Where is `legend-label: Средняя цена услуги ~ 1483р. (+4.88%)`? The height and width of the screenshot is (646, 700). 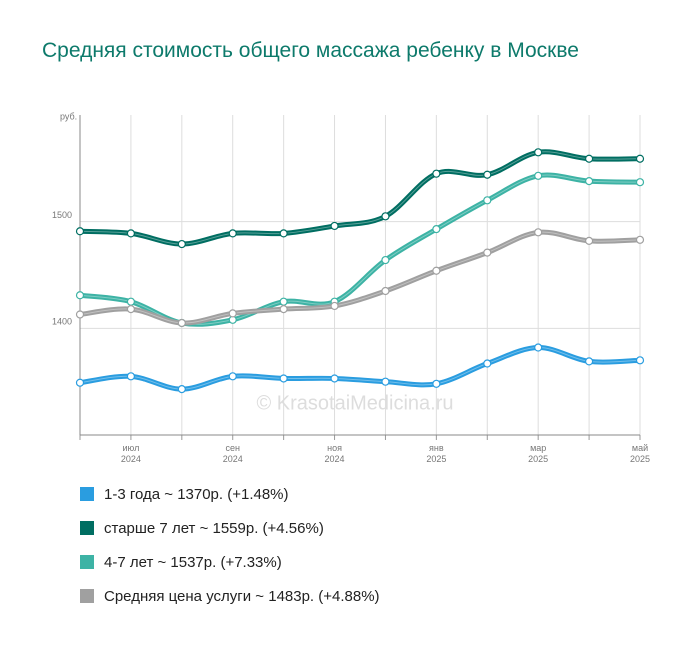
legend-label: Средняя цена услуги ~ 1483р. (+4.88%) is located at coordinates (242, 596).